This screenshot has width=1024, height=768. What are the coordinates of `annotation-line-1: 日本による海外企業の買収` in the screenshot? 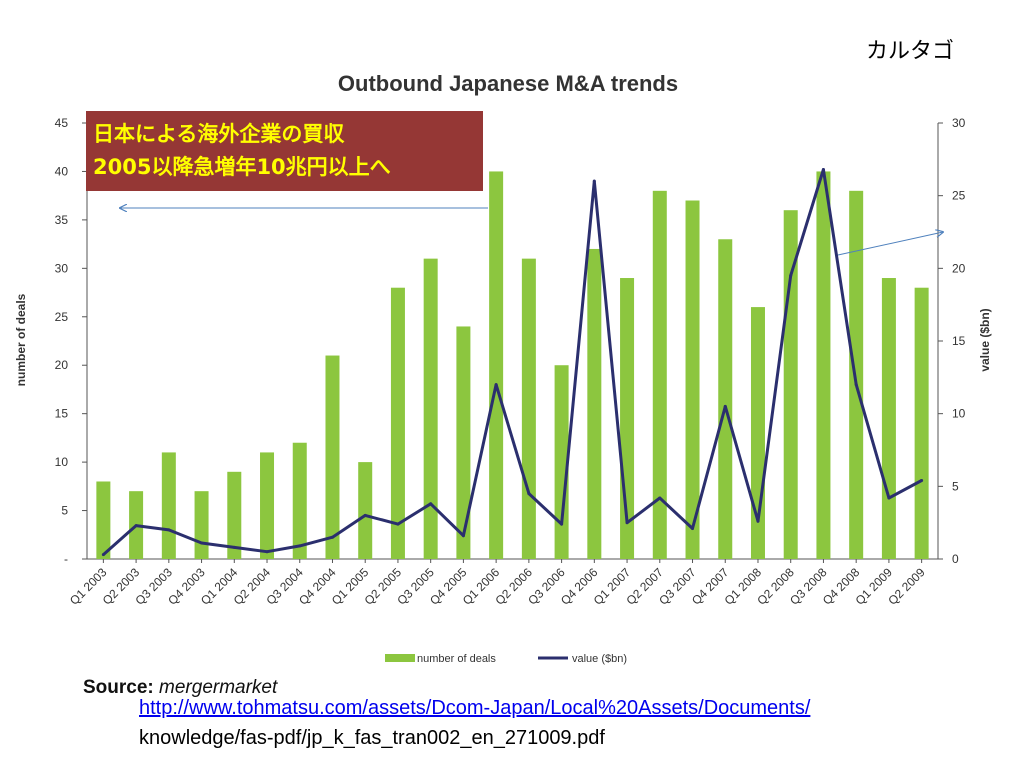 It's located at (219, 134).